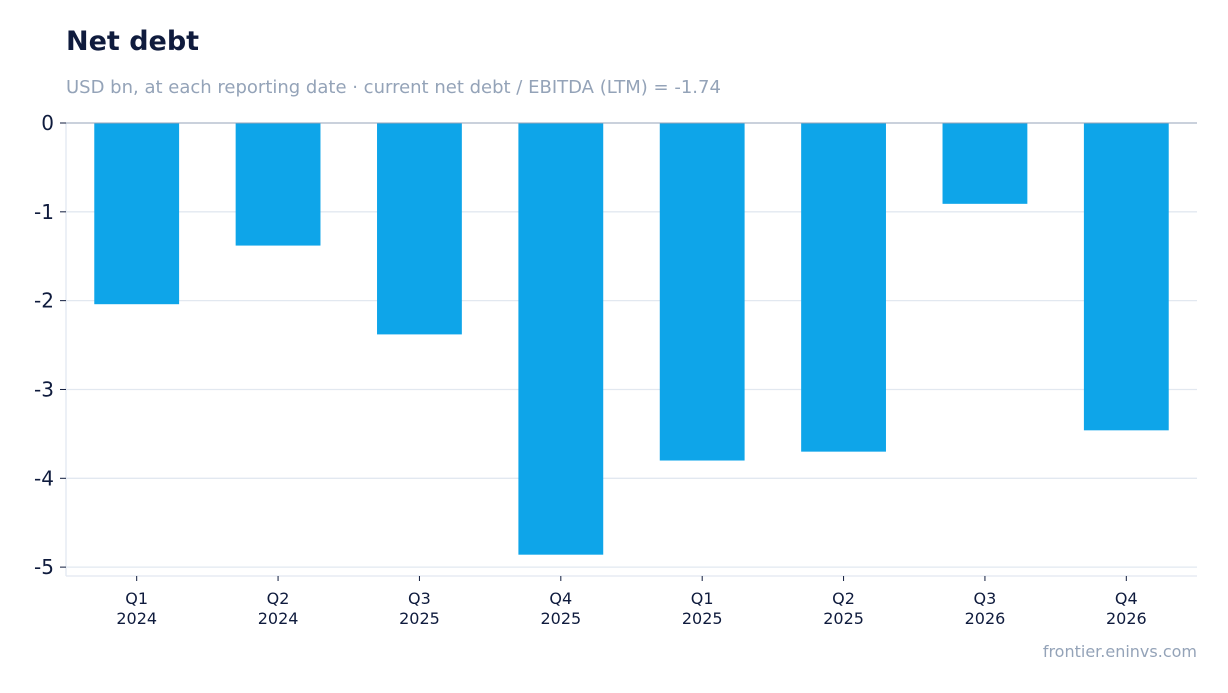  What do you see at coordinates (560, 608) in the screenshot?
I see `x-tick-label: Q4 2025` at bounding box center [560, 608].